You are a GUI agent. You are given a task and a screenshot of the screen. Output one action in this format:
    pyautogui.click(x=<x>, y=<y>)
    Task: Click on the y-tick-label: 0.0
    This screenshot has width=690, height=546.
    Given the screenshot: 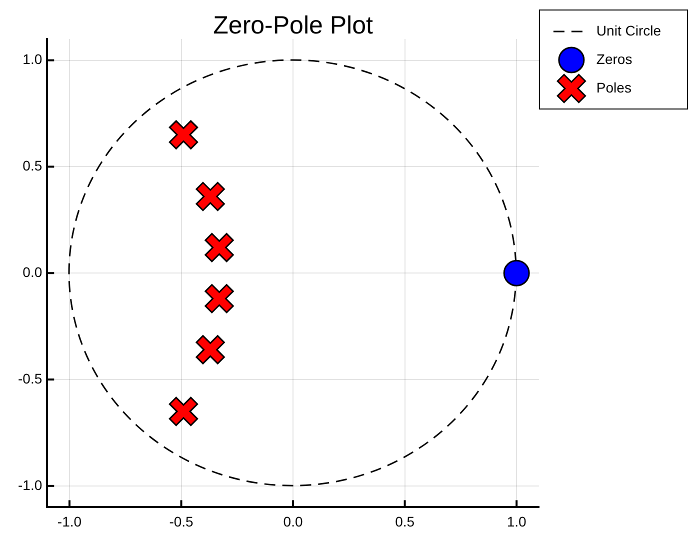 What is the action you would take?
    pyautogui.click(x=32, y=272)
    